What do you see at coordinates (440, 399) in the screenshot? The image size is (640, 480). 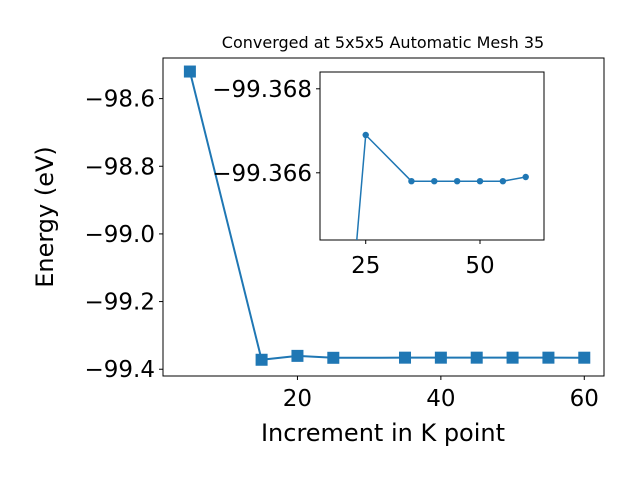 I see `main-x-tick-label: 40` at bounding box center [440, 399].